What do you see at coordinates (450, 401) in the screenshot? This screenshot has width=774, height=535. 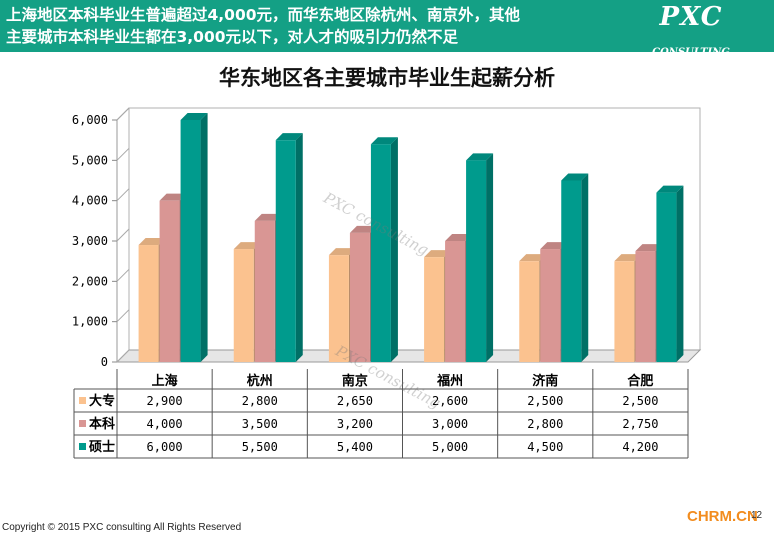 I see `table-value: 2,600` at bounding box center [450, 401].